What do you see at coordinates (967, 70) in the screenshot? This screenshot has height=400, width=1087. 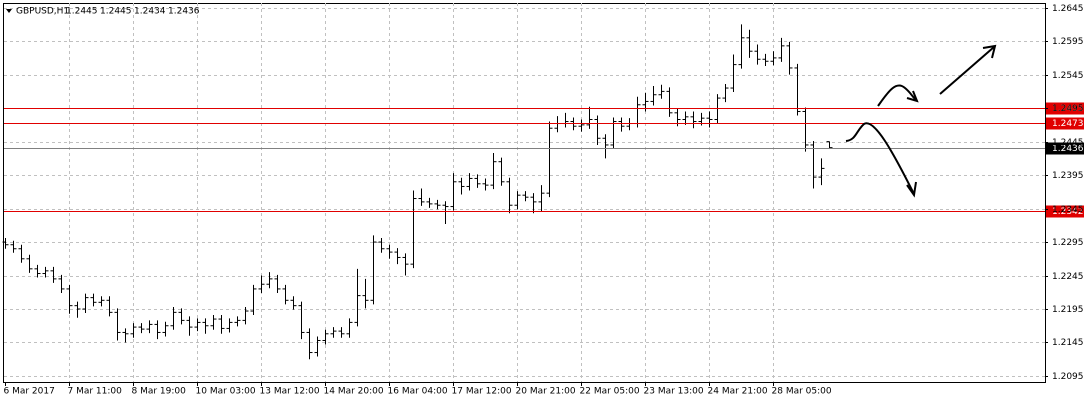 I see `arrow-up` at bounding box center [967, 70].